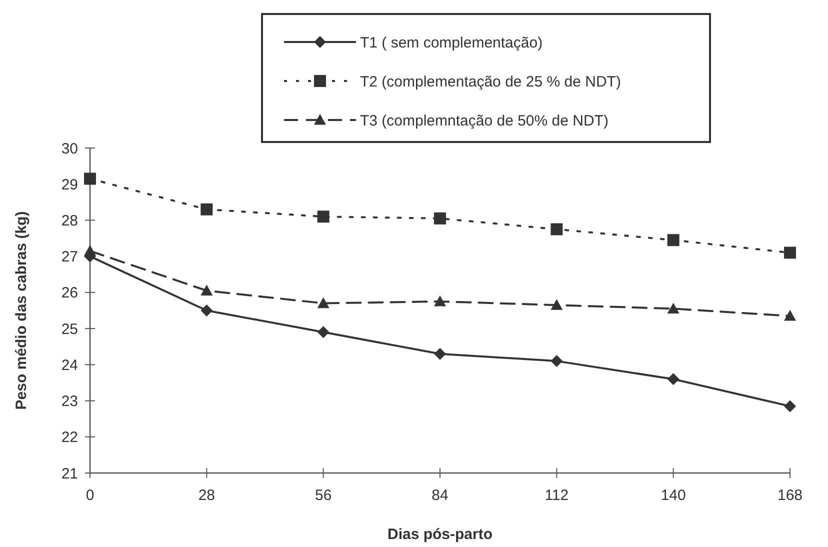 Image resolution: width=828 pixels, height=547 pixels. I want to click on y-tick-label: 24, so click(69, 365).